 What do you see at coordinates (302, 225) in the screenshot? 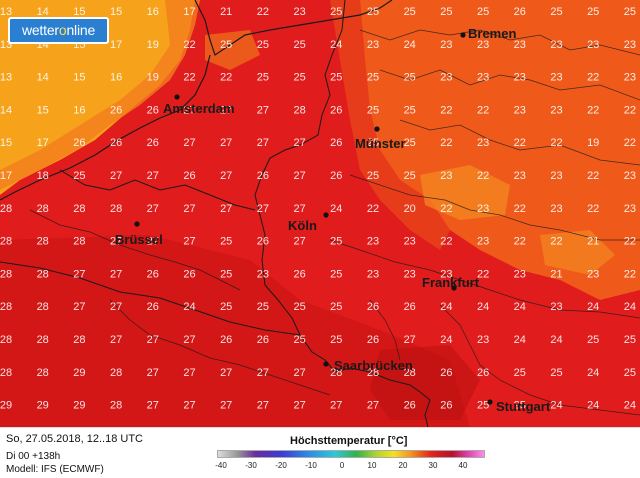
I see `city-label: Köln` at bounding box center [302, 225].